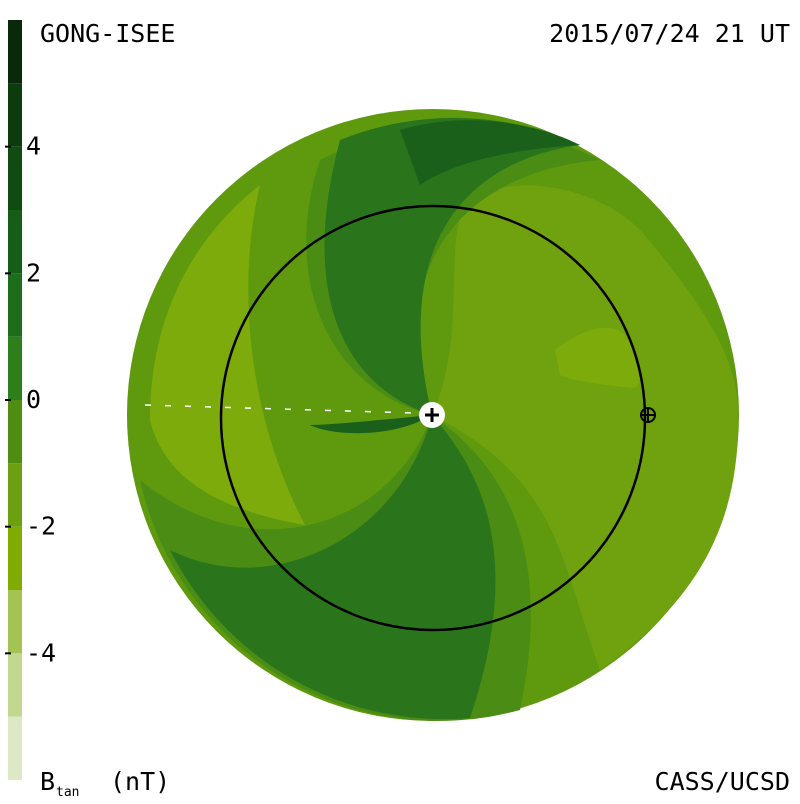  What do you see at coordinates (140, 781) in the screenshot?
I see `colorbar-unit: (nT)` at bounding box center [140, 781].